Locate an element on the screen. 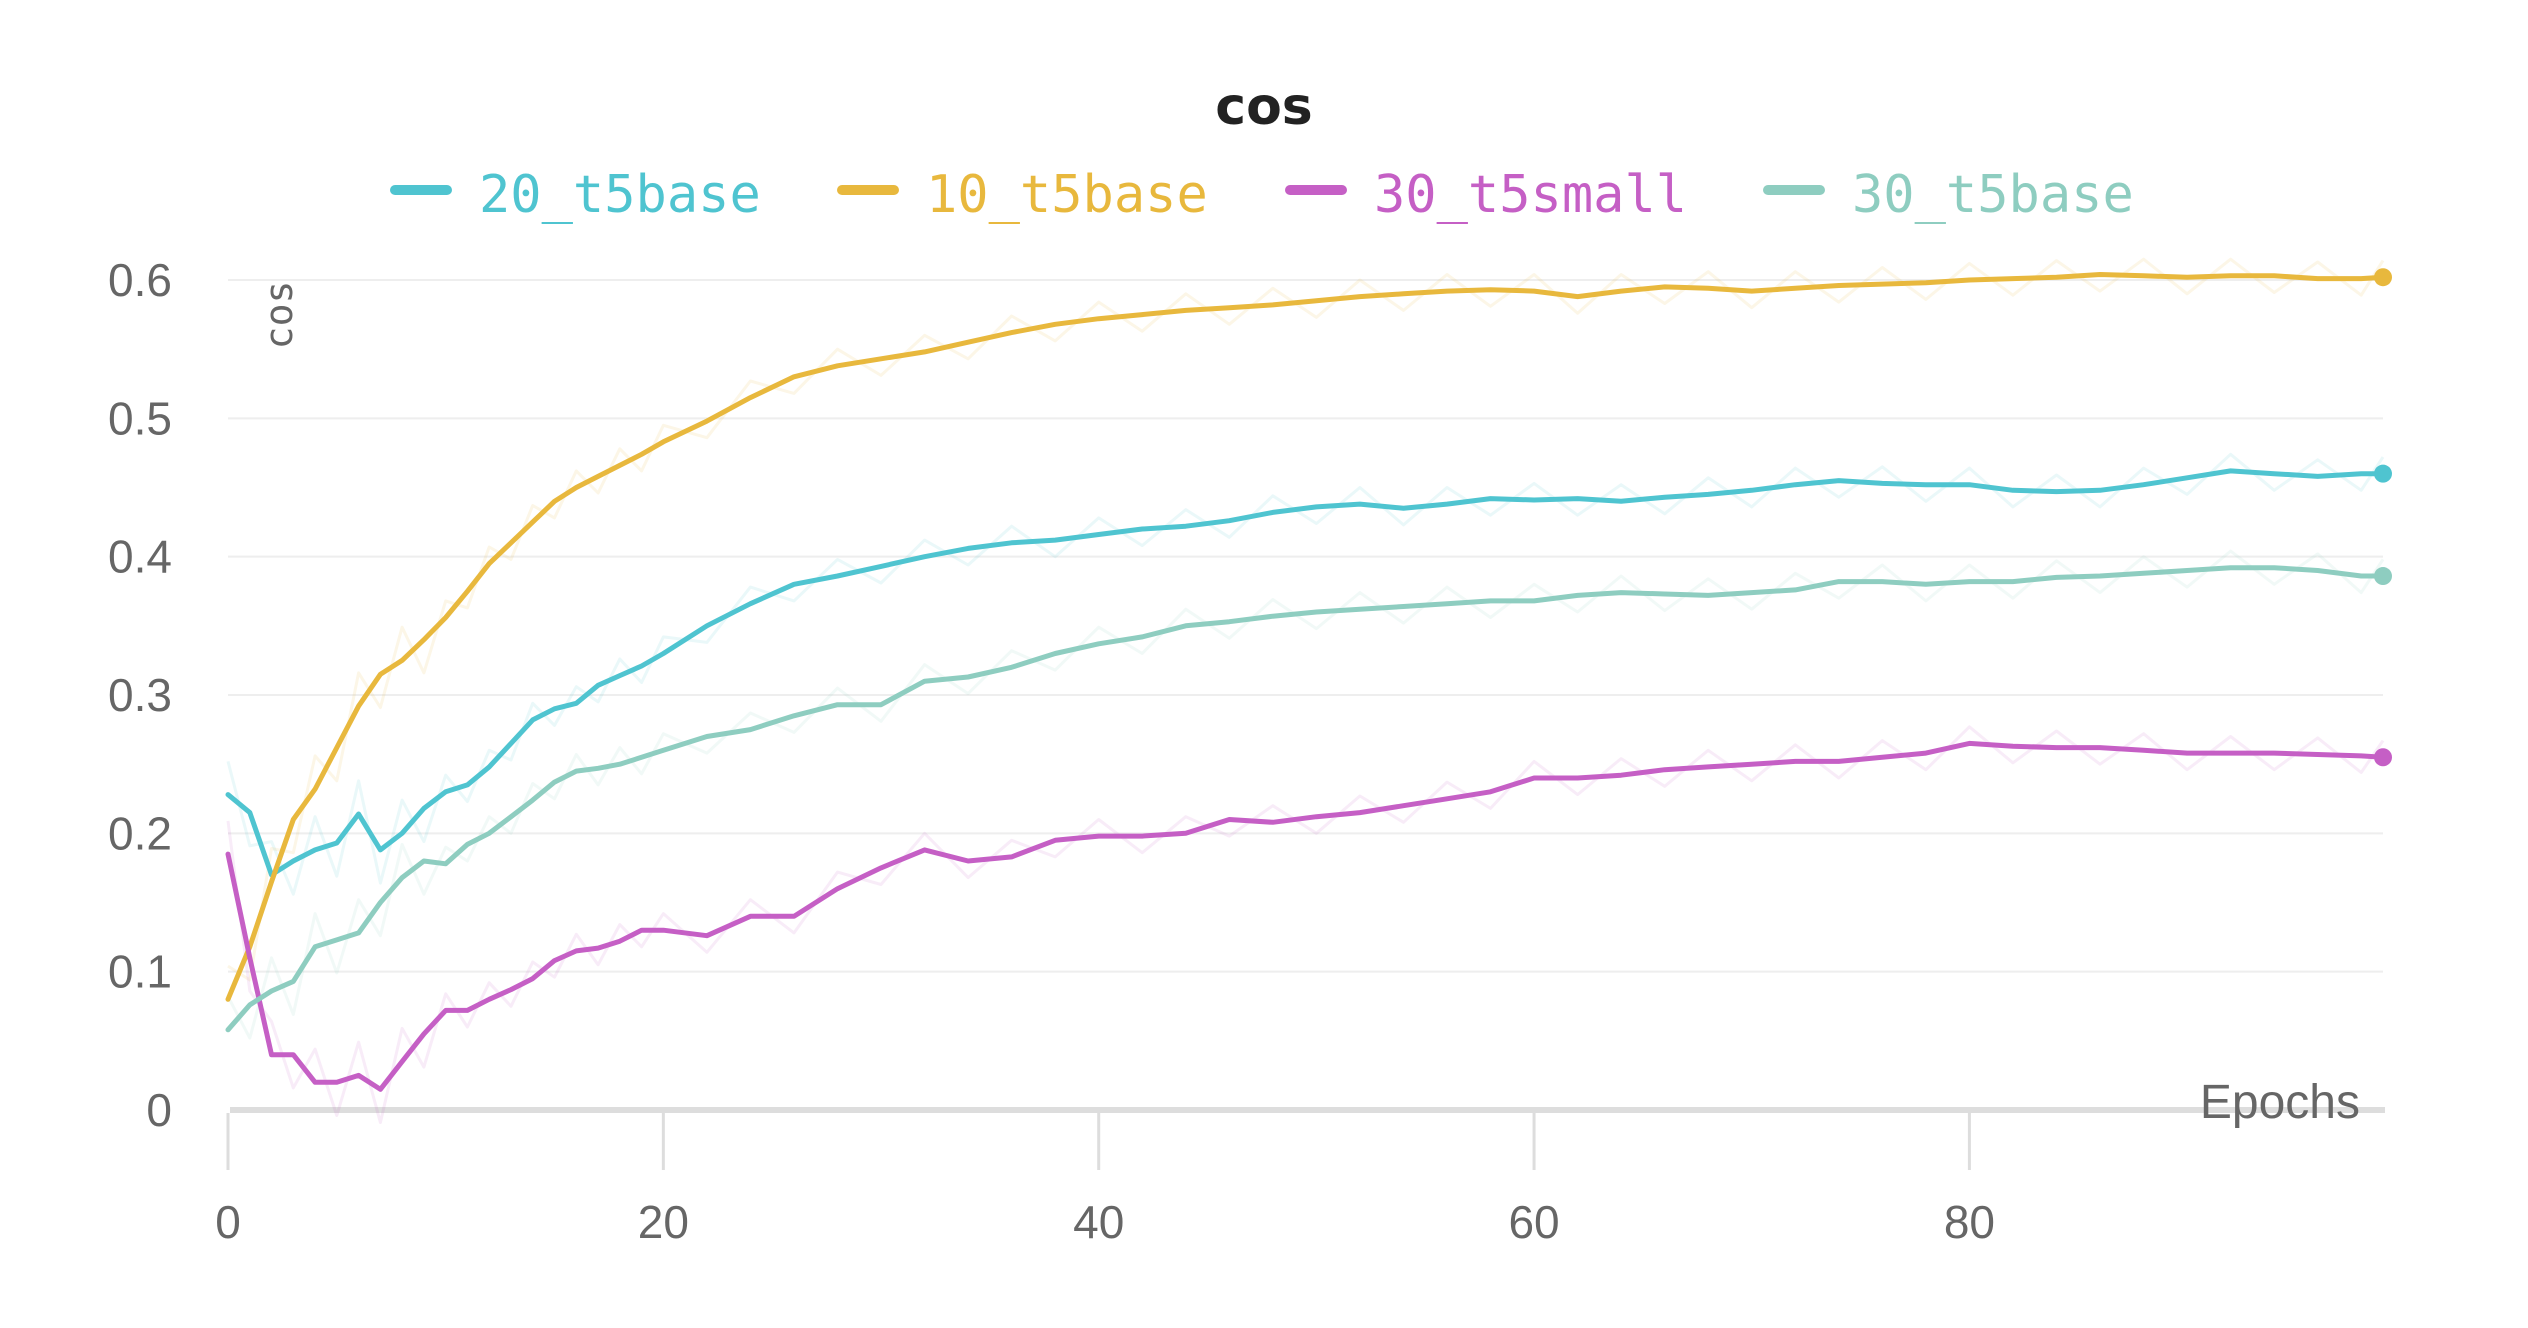  chart-title: cos is located at coordinates (1264, 107).